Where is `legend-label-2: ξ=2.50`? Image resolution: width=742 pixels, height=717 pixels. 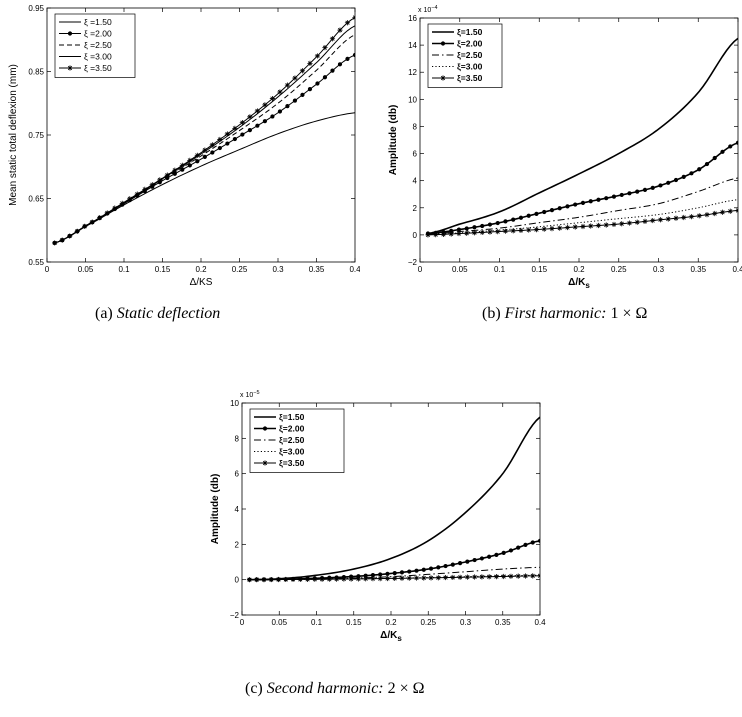
legend-label-2: ξ=2.50 is located at coordinates (470, 55).